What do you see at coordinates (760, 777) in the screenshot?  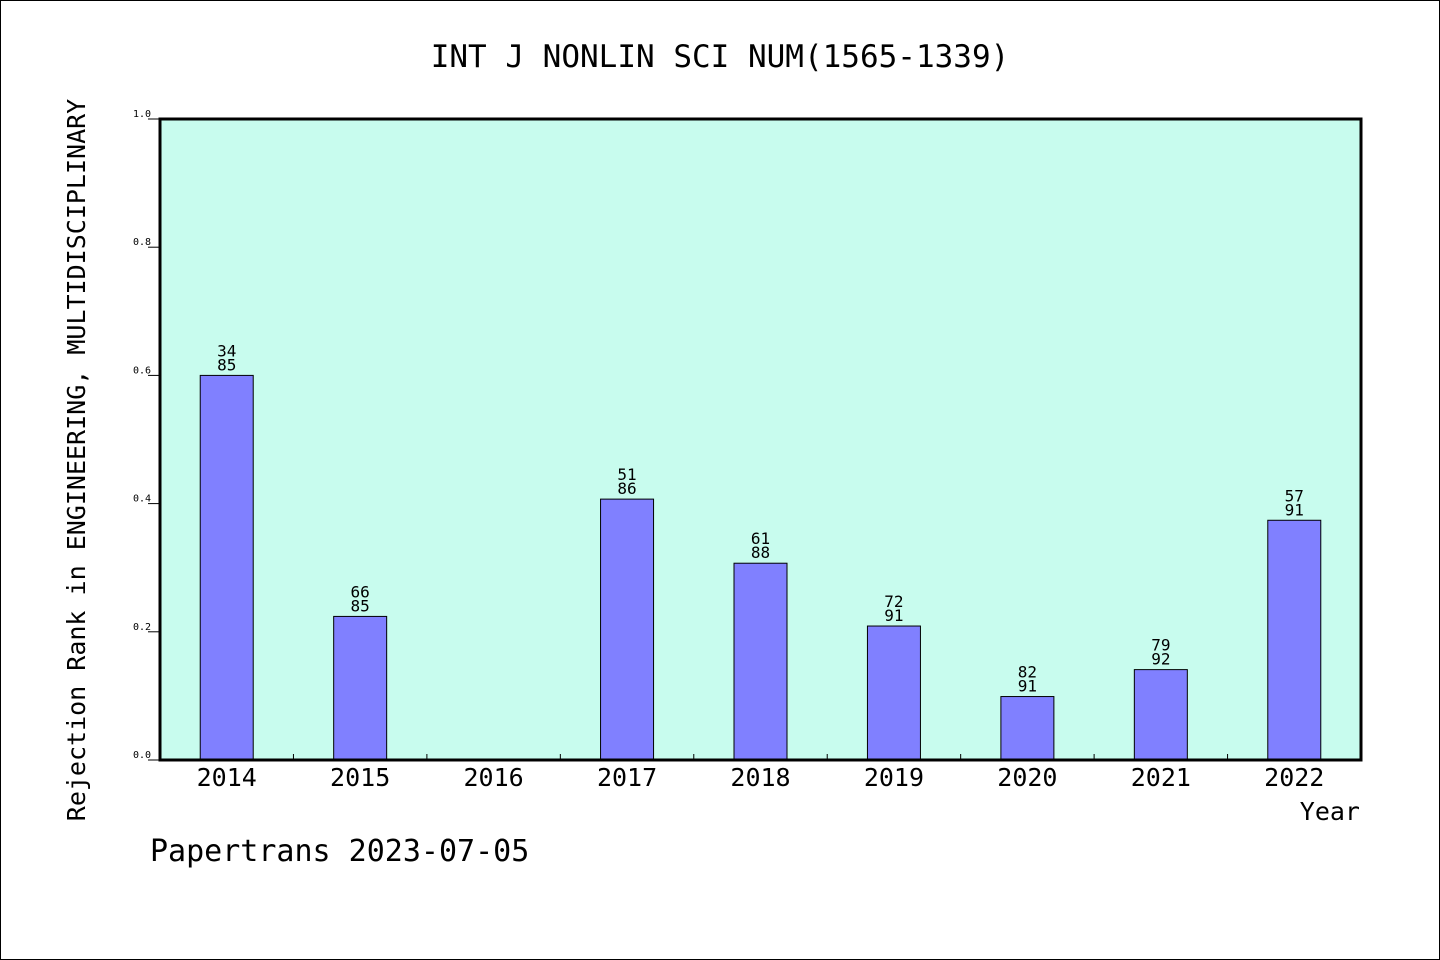 I see `x-tick-label: 2018` at bounding box center [760, 777].